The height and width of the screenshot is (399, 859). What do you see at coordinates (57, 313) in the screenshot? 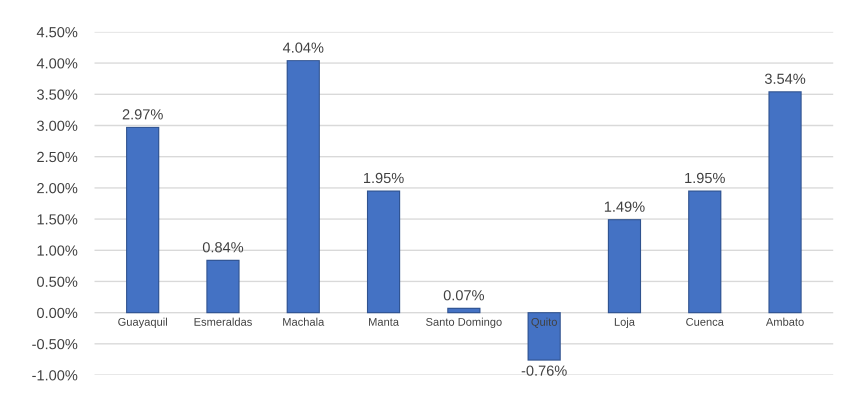
I see `y-tick-label: 0.00%` at bounding box center [57, 313].